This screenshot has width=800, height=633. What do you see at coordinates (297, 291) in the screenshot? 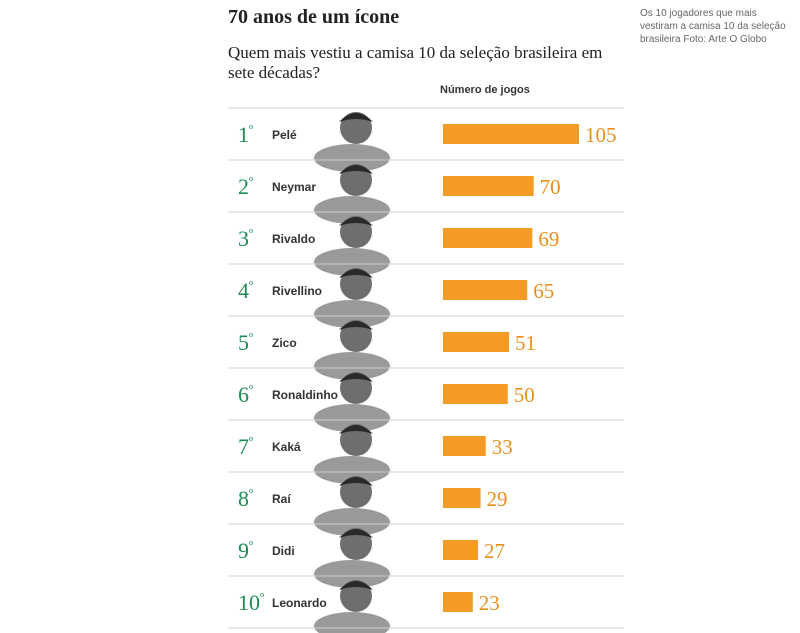
I see `player-name: Rivellino` at bounding box center [297, 291].